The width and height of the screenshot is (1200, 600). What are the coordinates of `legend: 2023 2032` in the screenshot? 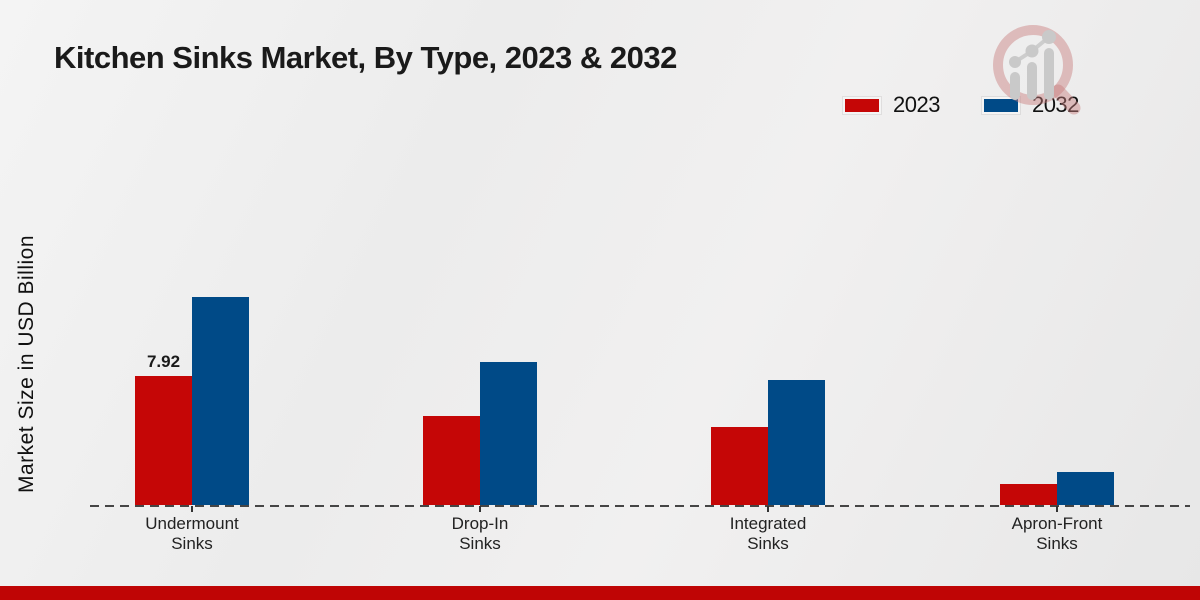 It's located at (961, 105).